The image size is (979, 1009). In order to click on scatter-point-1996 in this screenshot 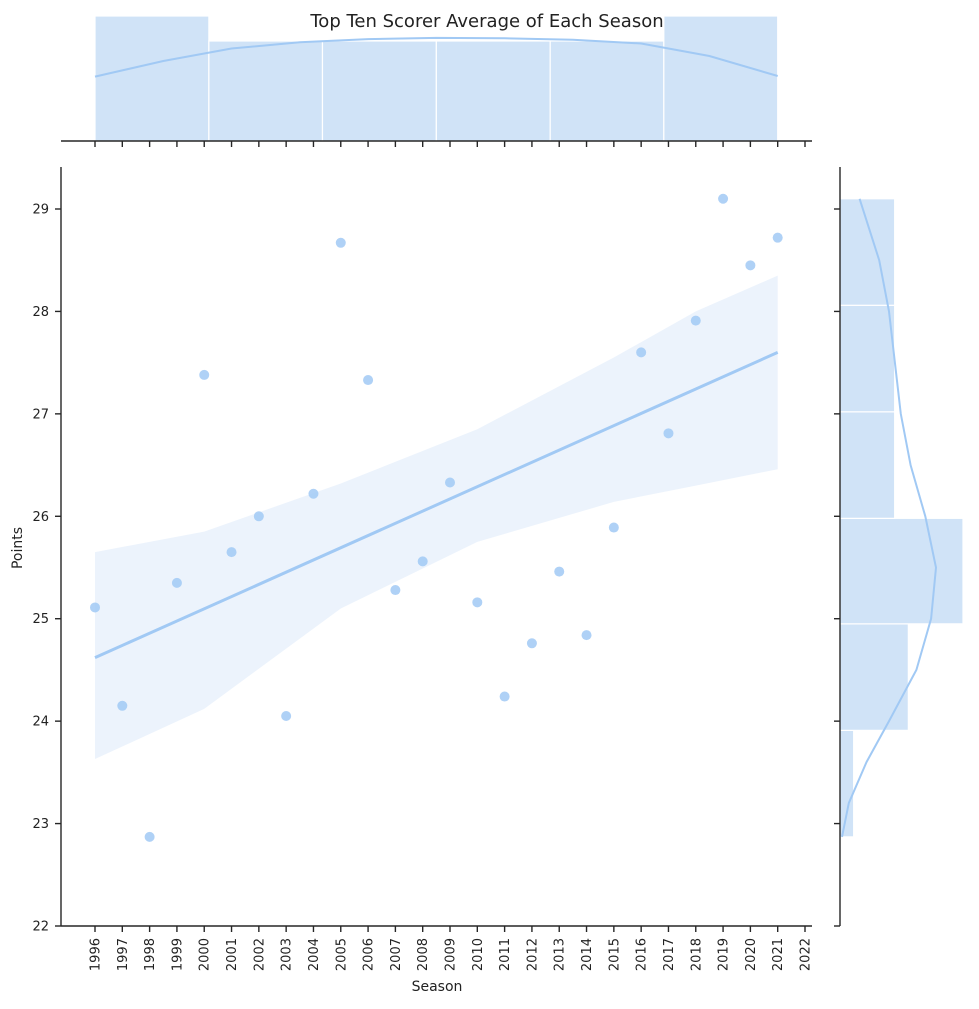, I will do `click(95, 607)`.